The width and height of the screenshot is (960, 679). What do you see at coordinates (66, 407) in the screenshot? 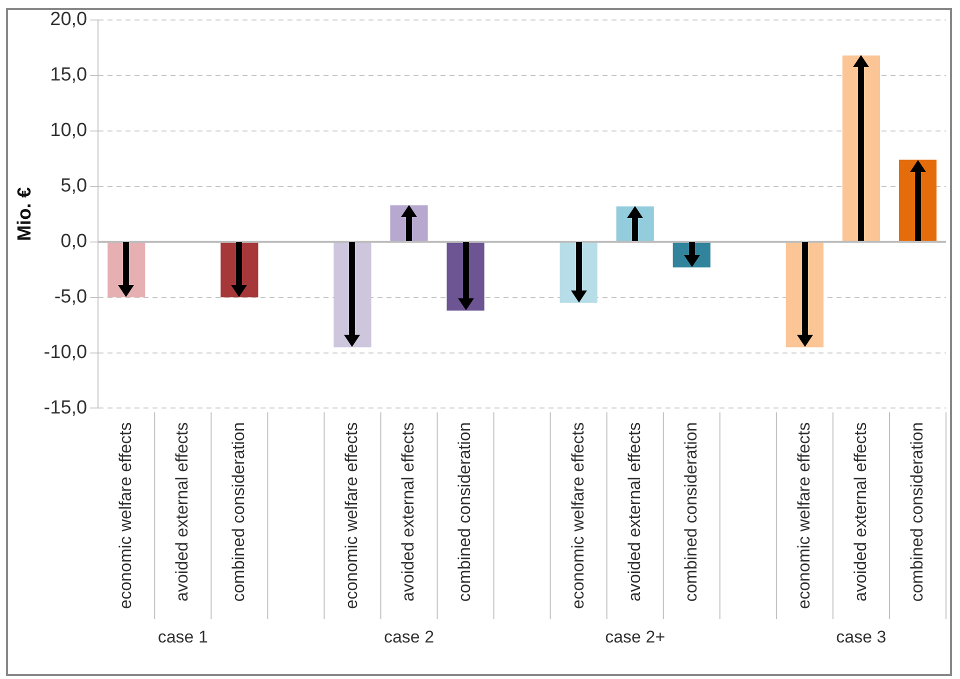
I see `y-tick-label: -15,0` at bounding box center [66, 407].